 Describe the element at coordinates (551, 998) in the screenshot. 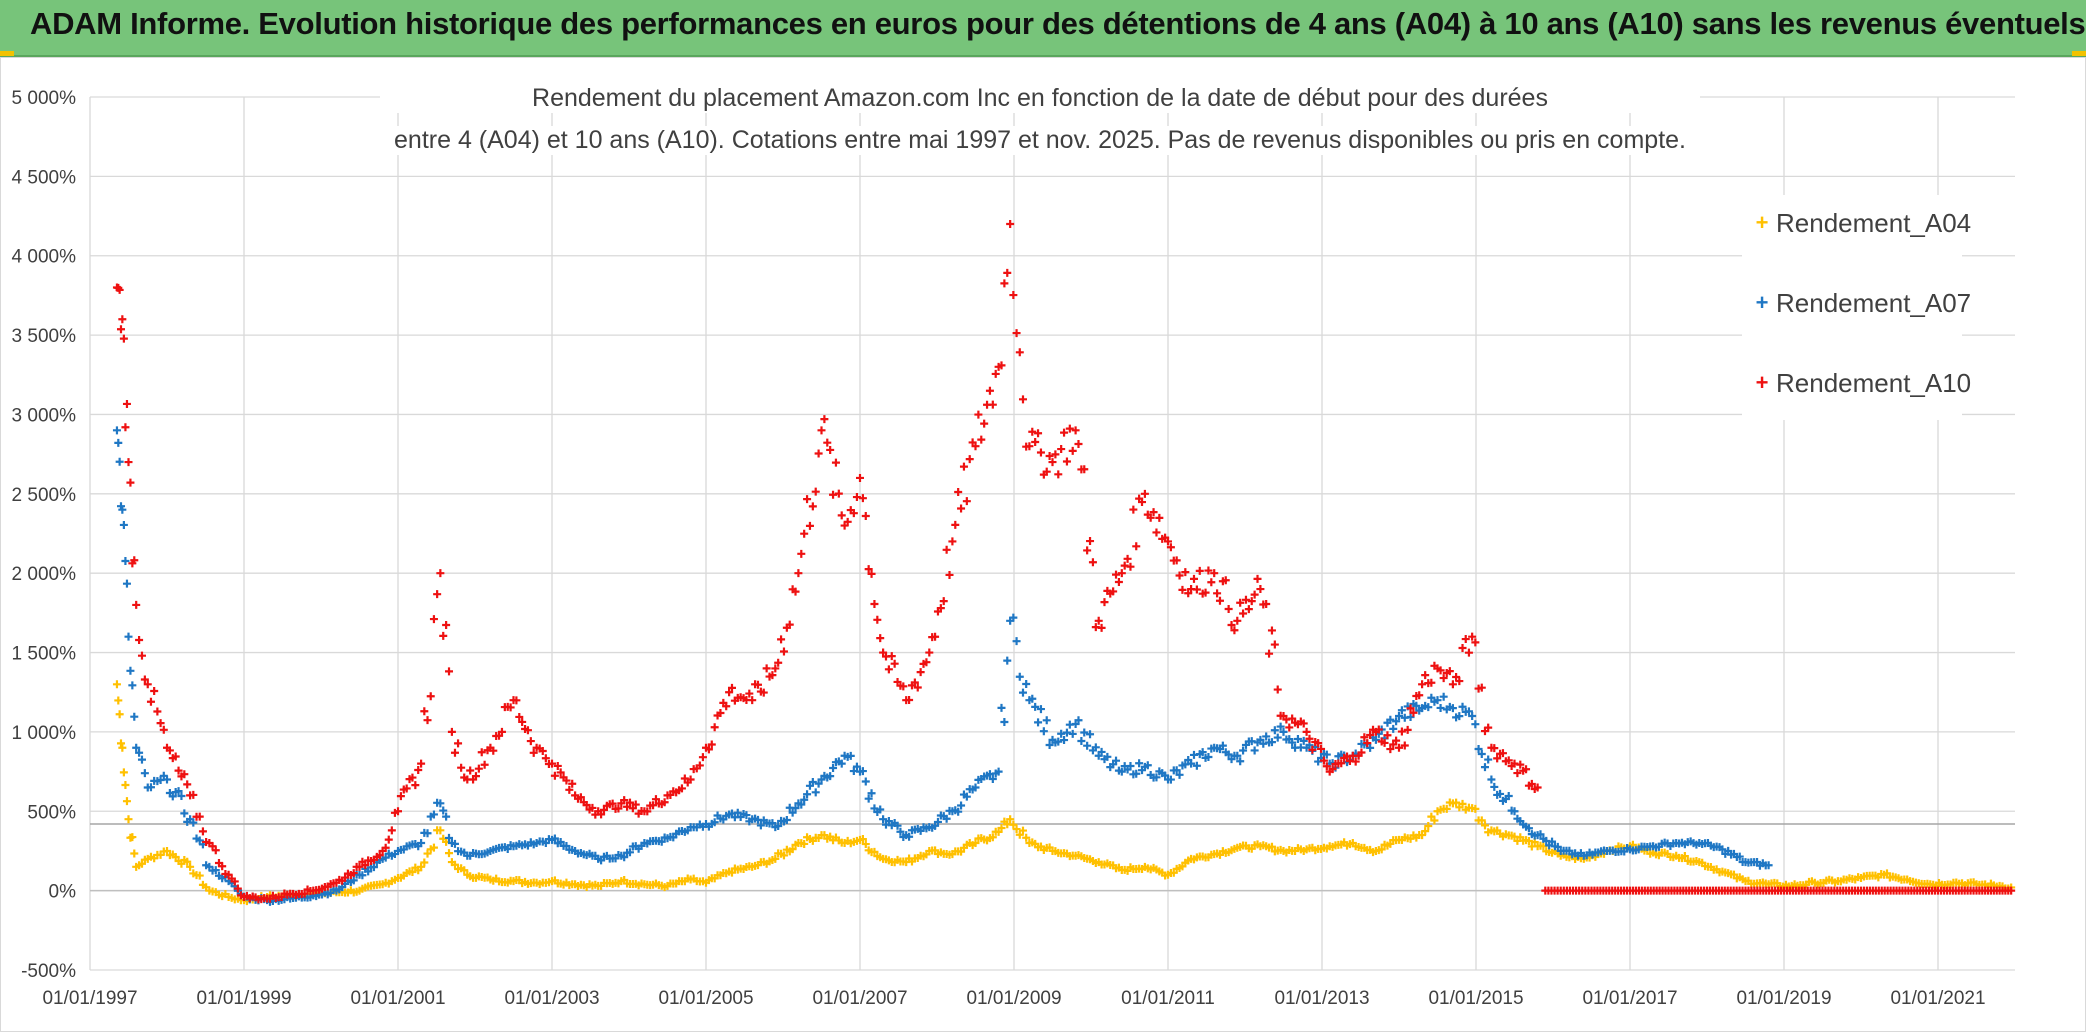

I see `x-tick-label: 01/01/2003` at that location.